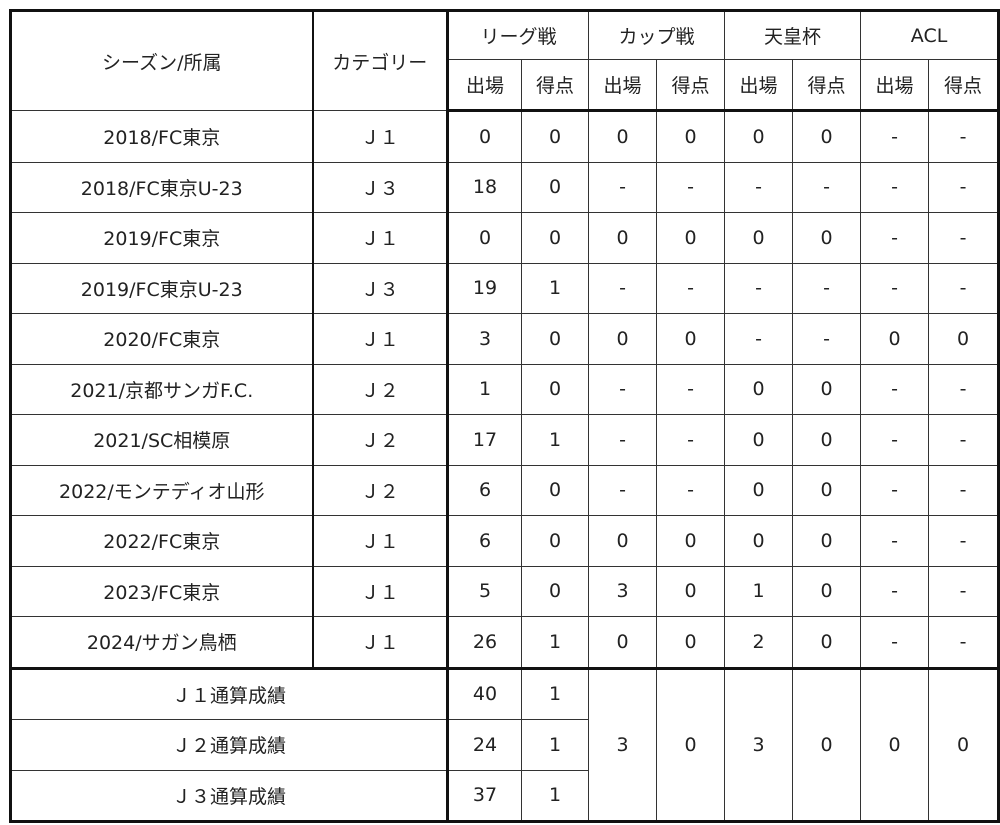 This screenshot has width=1000, height=825. Describe the element at coordinates (505, 389) in the screenshot. I see `table-row: 2021/京都サンガF.C. Ｊ２ 1 0- -0 0- -` at that location.